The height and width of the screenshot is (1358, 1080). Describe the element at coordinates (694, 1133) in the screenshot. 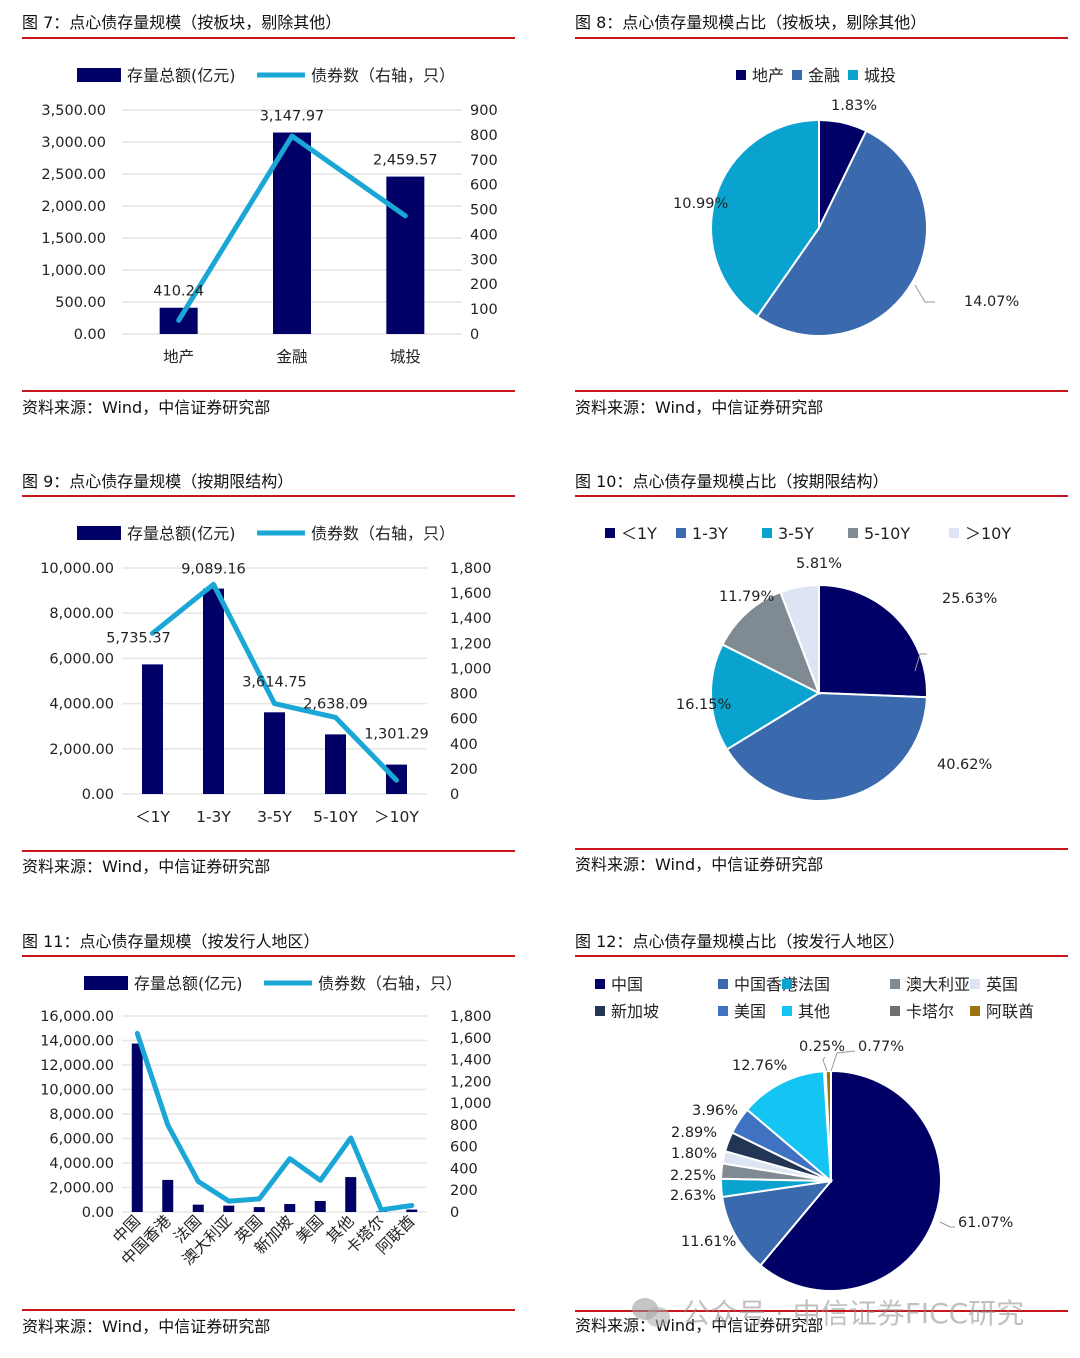

I see `slice-label: 2.89%` at that location.